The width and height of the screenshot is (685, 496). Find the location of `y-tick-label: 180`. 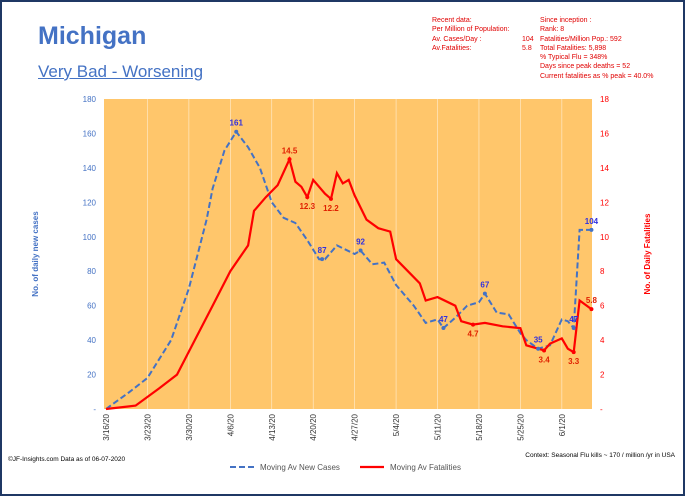

y-tick-label: 180 is located at coordinates (90, 99).